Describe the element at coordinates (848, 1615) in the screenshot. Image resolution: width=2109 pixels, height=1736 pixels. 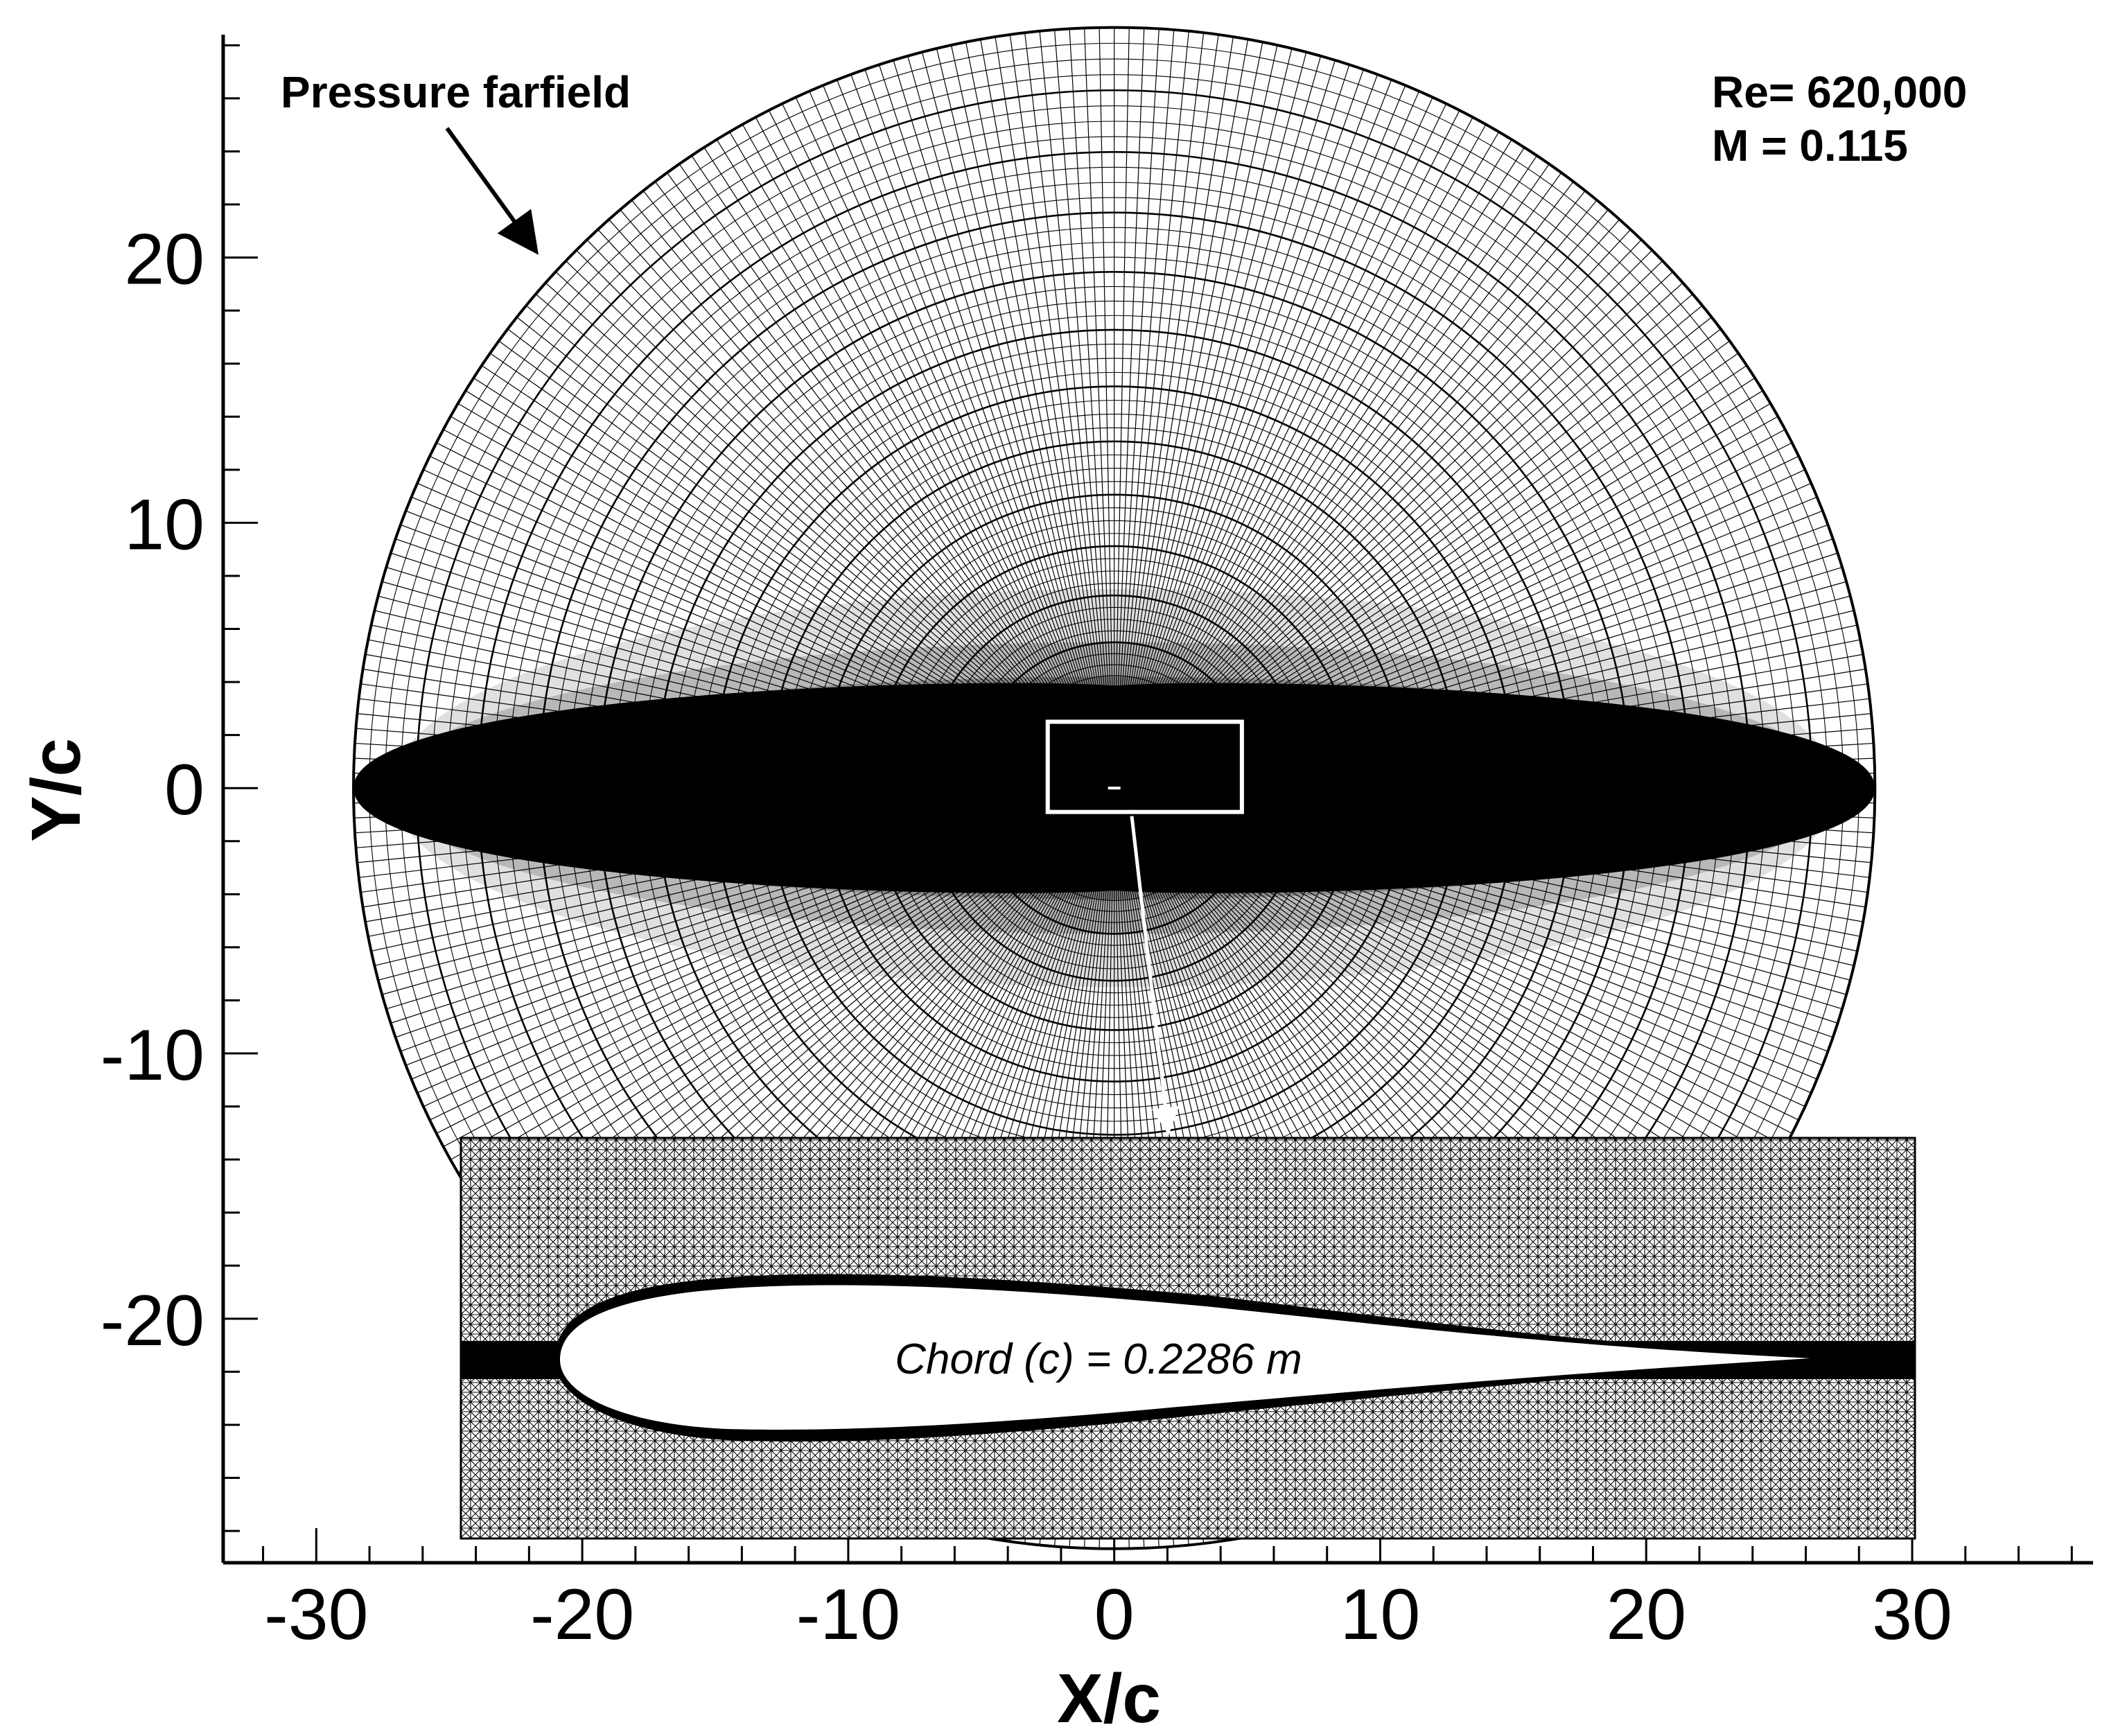
I see `x-tick-label: -10` at that location.